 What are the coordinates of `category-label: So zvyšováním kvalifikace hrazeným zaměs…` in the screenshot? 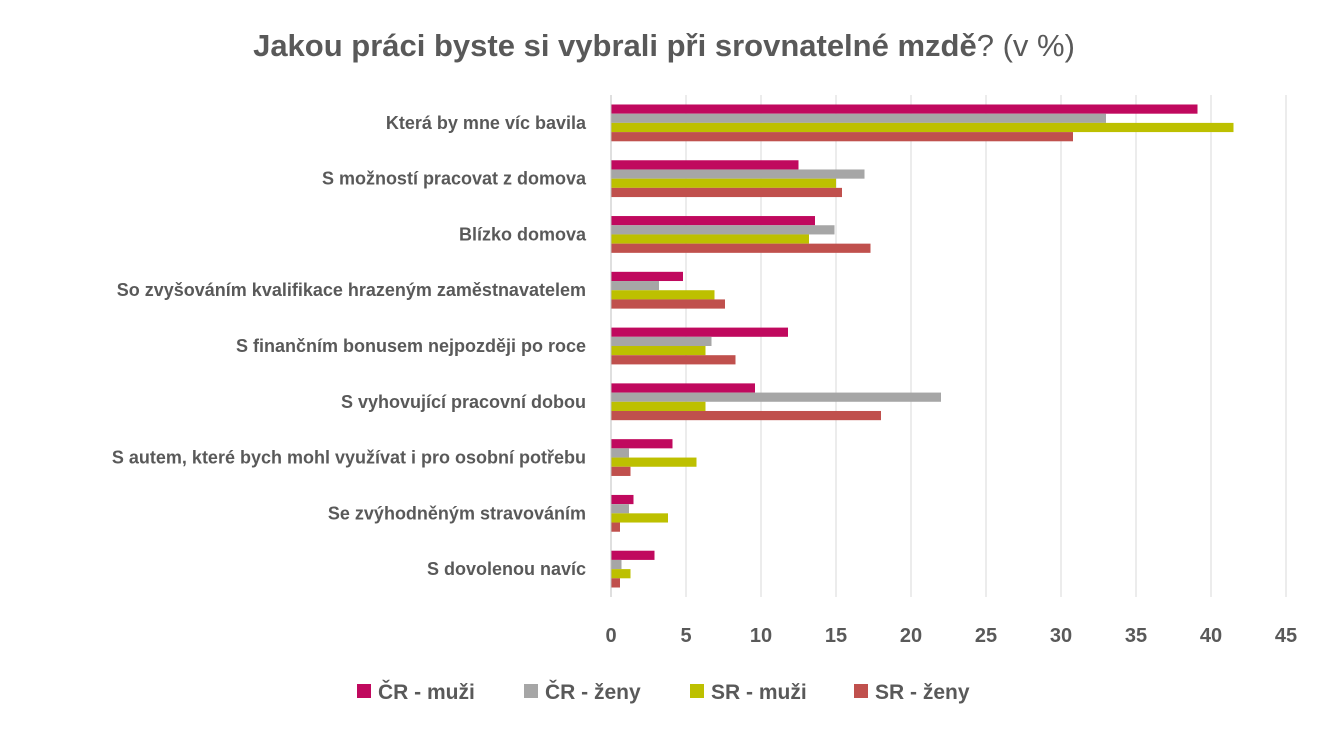 It's located at (351, 290).